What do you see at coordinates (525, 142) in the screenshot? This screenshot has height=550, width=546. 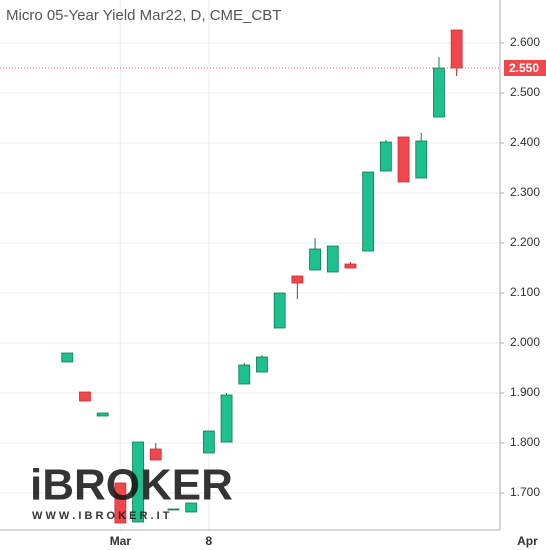 I see `y-tick-label: 2.400` at bounding box center [525, 142].